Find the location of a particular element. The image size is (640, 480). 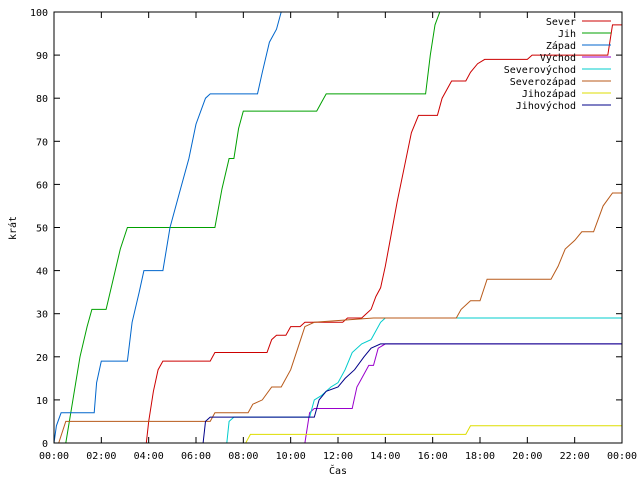

y-tick-label: 10 is located at coordinates (42, 401).